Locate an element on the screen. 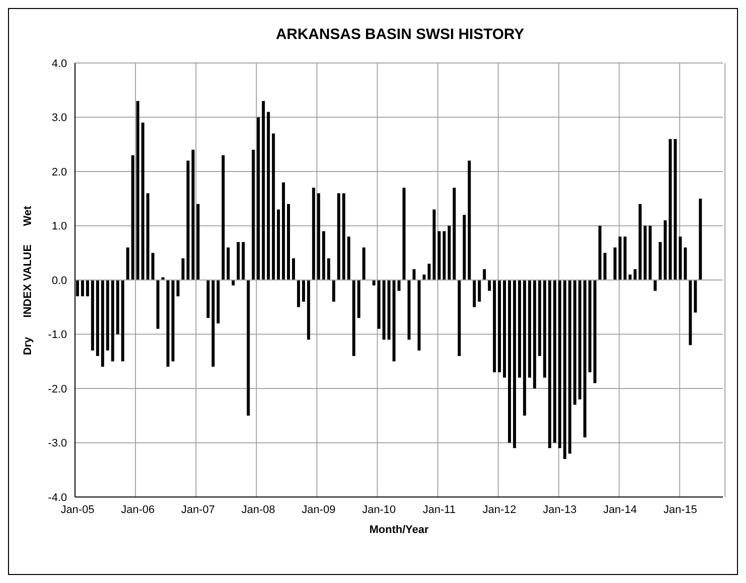 The image size is (746, 583). x-tick-label: Jan-11 is located at coordinates (439, 510).